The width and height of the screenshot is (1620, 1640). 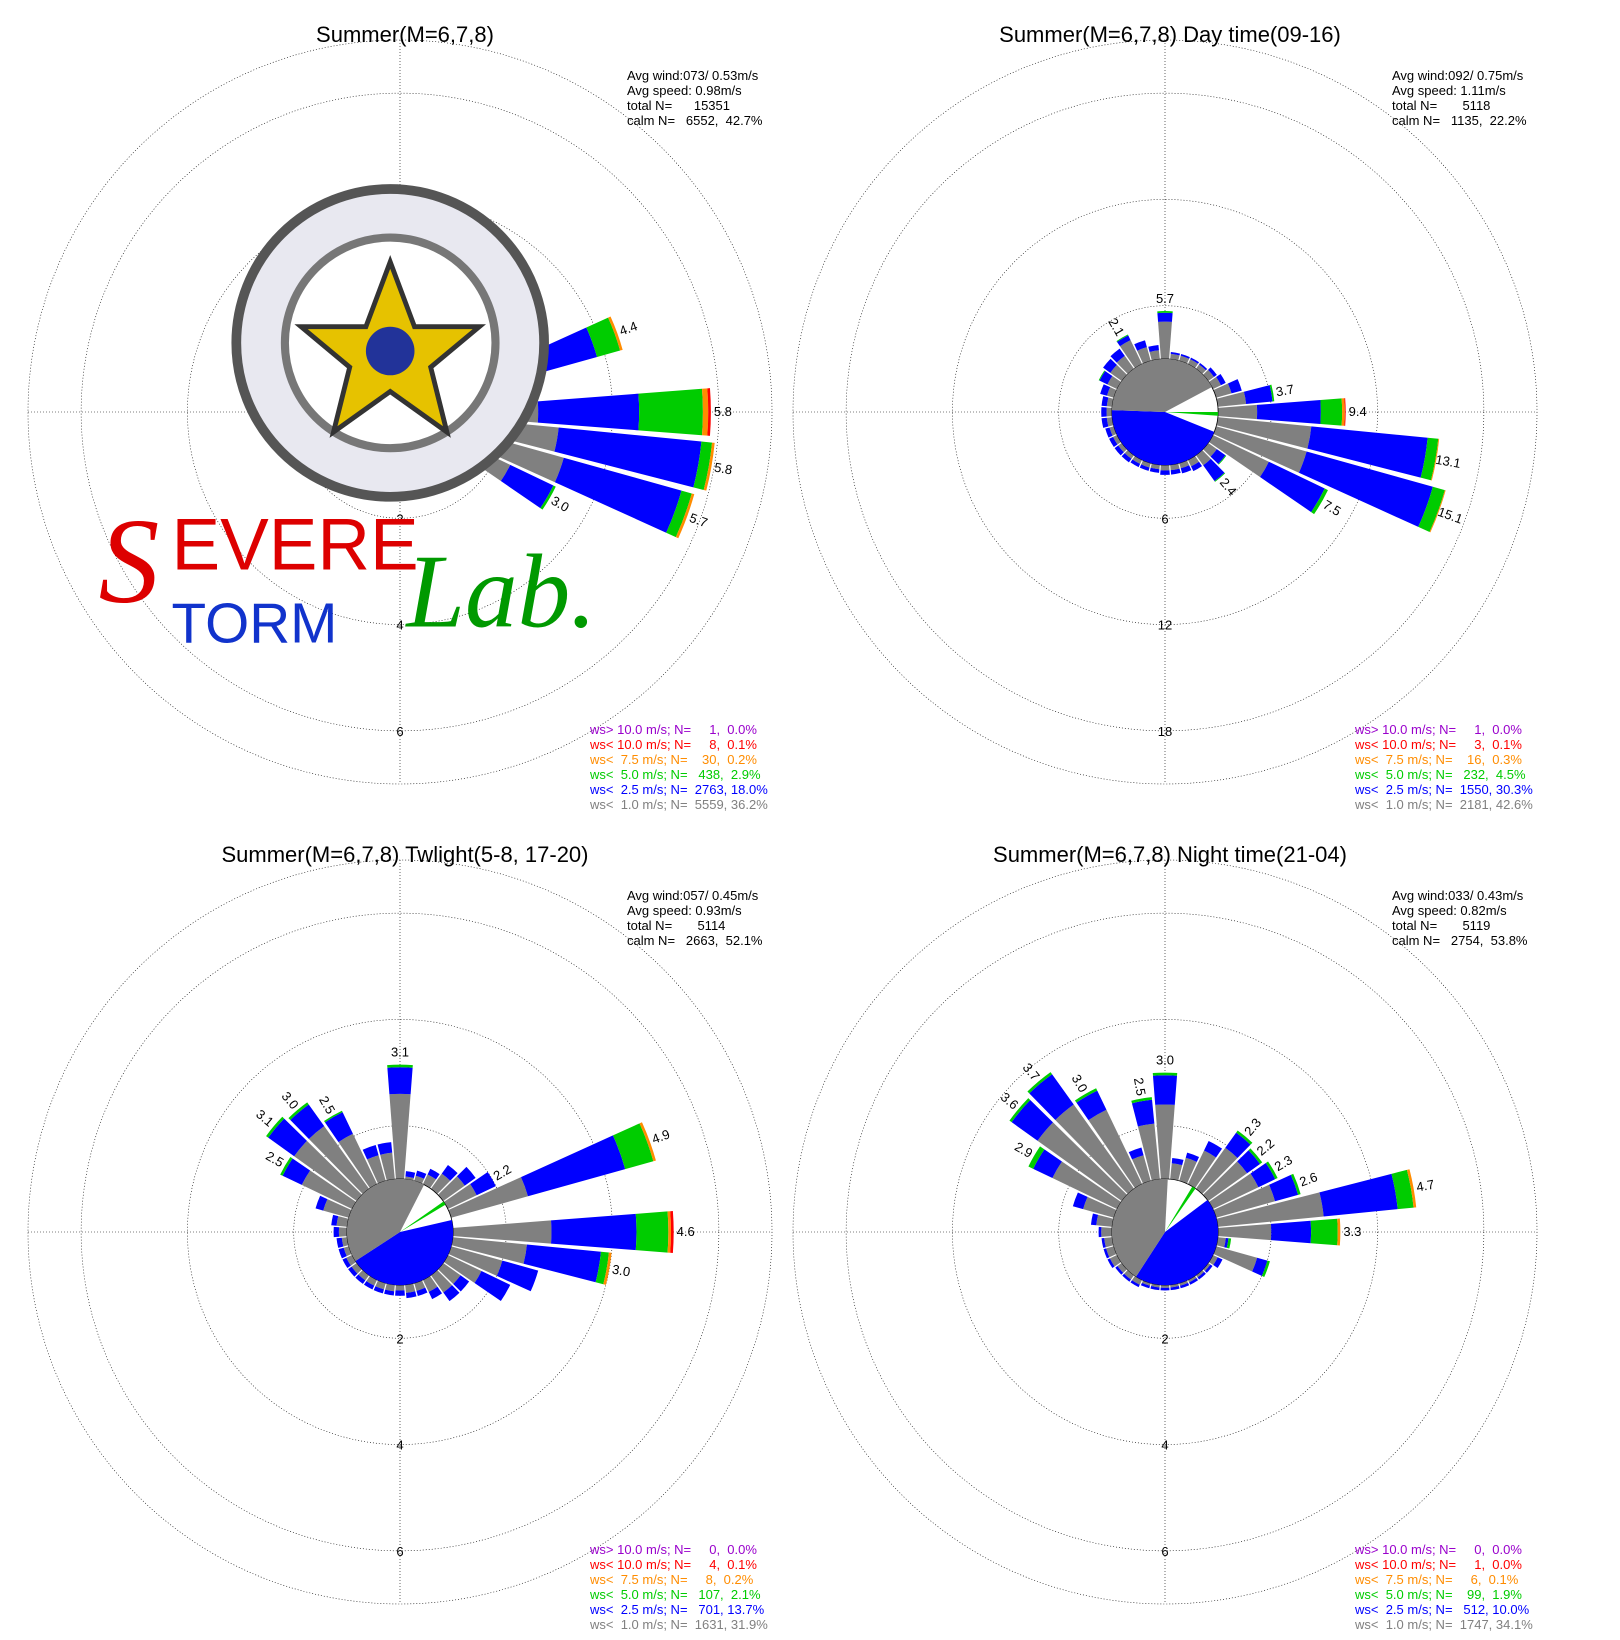 What do you see at coordinates (676, 925) in the screenshot?
I see `stats-line: total N= 5114` at bounding box center [676, 925].